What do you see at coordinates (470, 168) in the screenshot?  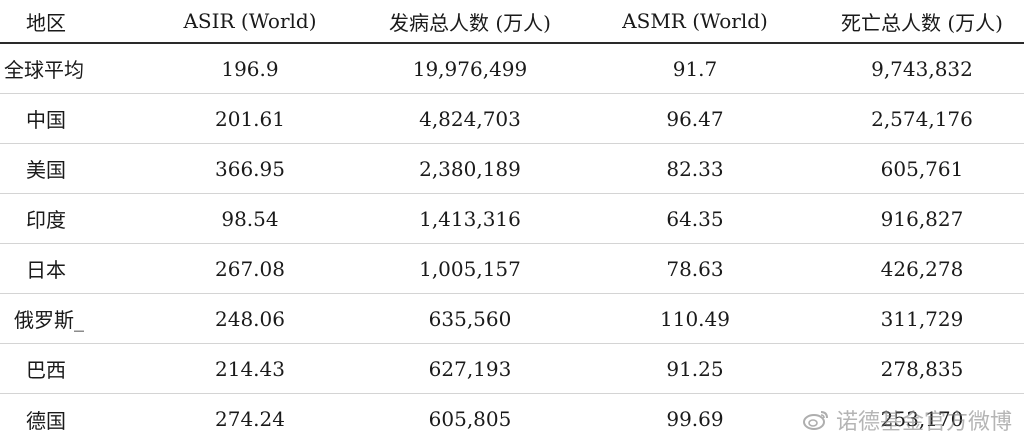 I see `cell-incidence: 2,380,189` at bounding box center [470, 168].